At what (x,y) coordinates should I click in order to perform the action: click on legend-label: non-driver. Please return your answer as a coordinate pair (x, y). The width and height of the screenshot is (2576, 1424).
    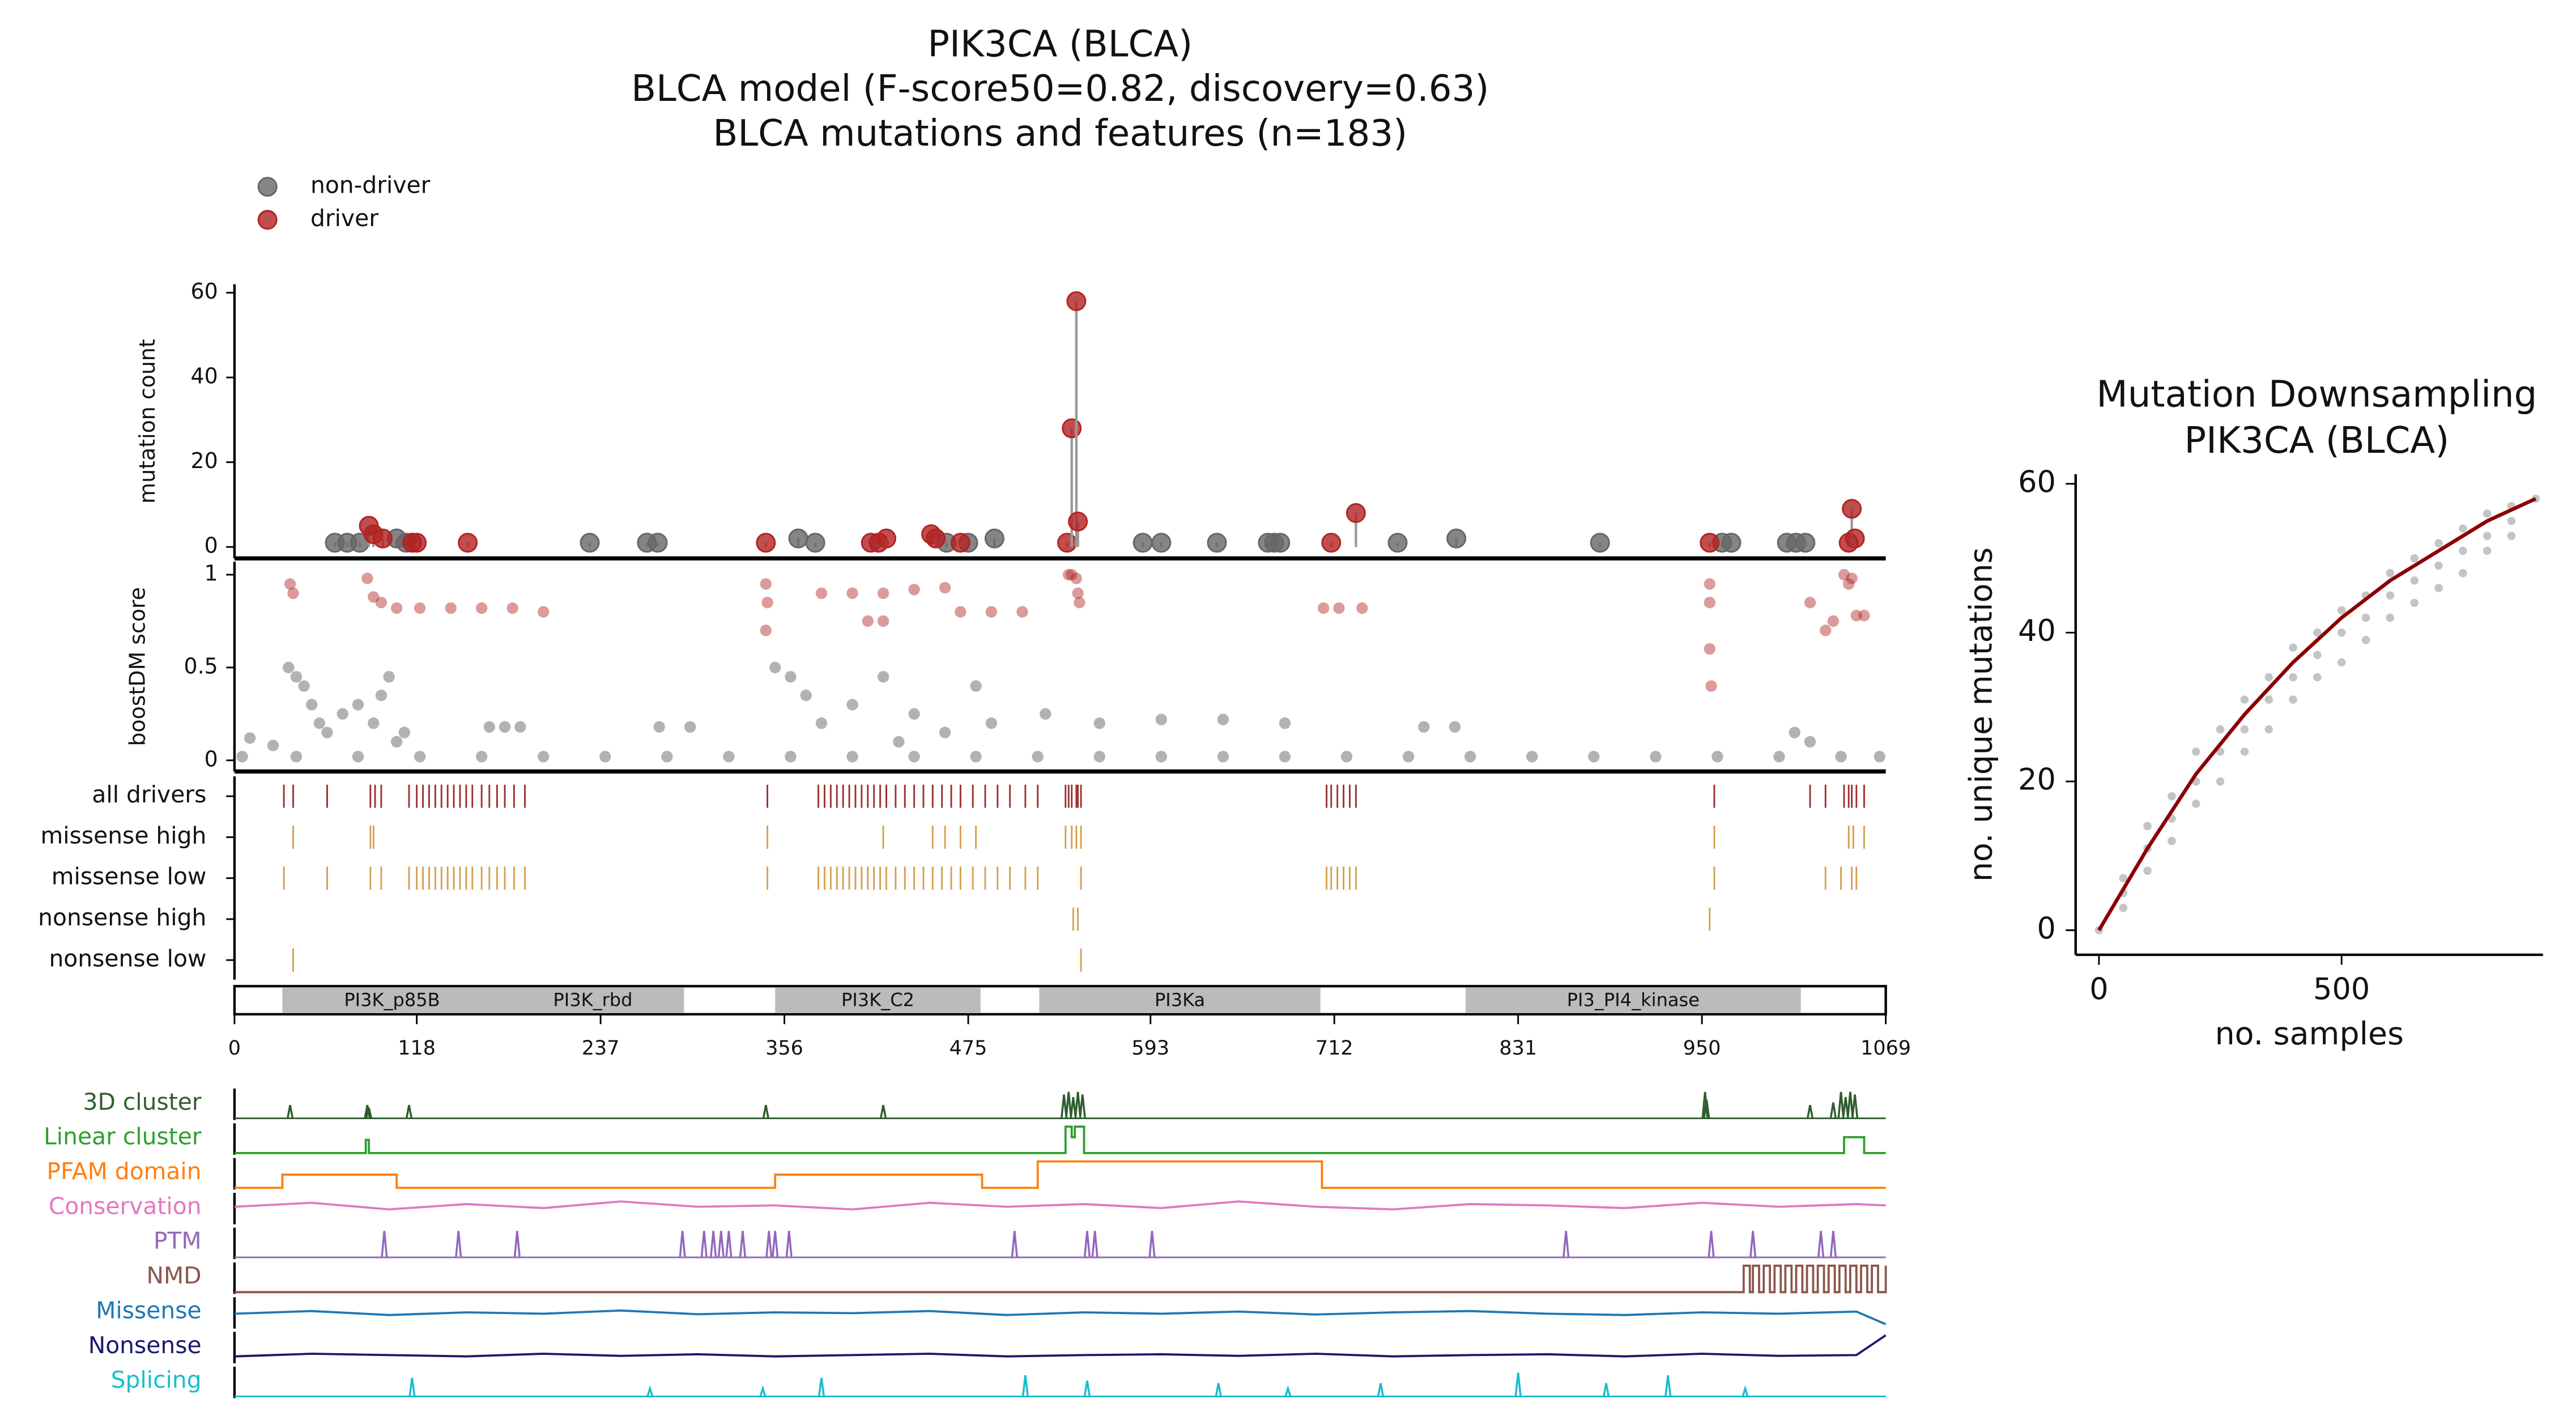
    Looking at the image, I should click on (370, 186).